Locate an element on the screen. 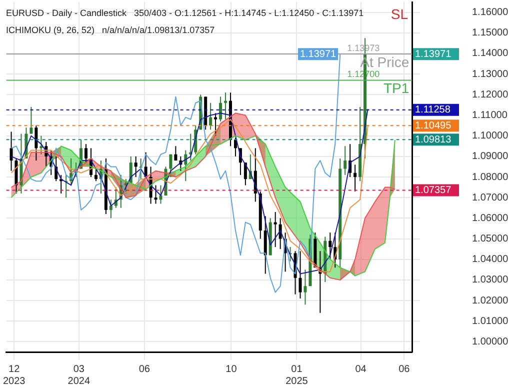  y-tick-label: 1.11000 is located at coordinates (490, 115).